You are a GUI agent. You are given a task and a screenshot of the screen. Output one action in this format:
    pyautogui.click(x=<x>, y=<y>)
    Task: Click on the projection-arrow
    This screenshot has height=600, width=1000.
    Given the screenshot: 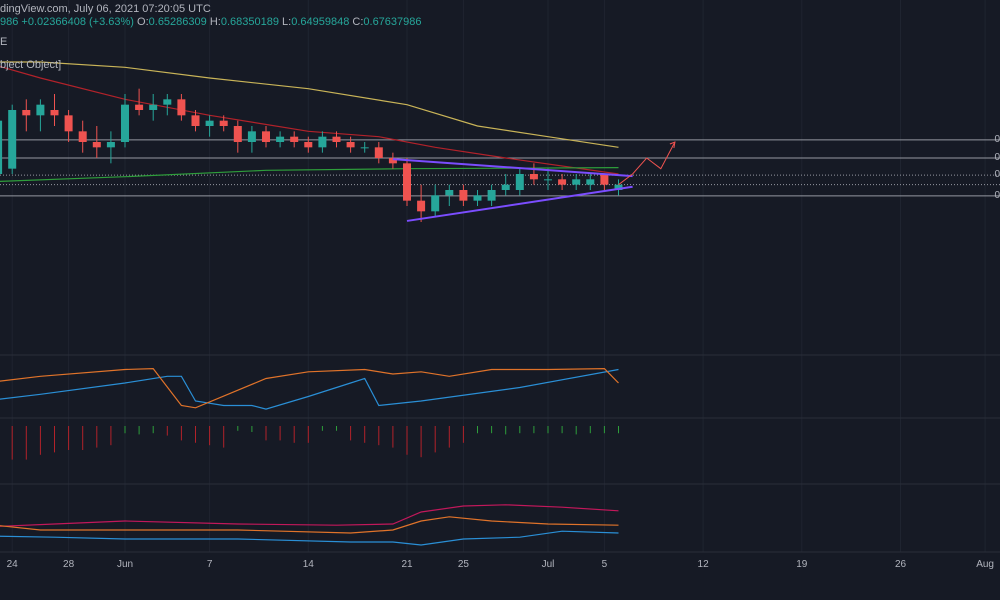 What is the action you would take?
    pyautogui.click(x=647, y=163)
    